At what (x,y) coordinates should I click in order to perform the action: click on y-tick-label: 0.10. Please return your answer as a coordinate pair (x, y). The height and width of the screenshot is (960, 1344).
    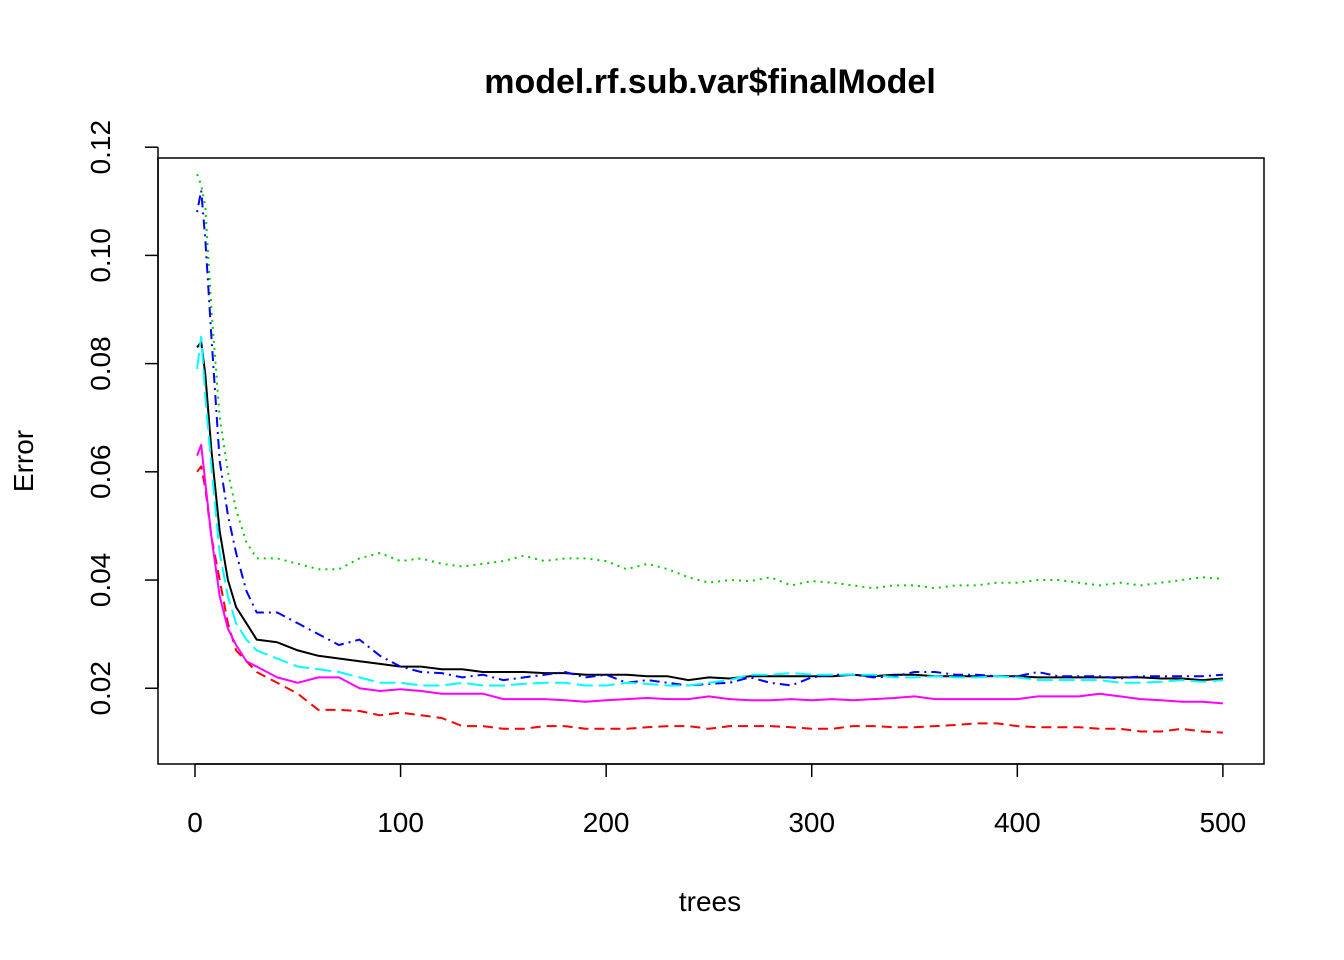
    Looking at the image, I should click on (100, 255).